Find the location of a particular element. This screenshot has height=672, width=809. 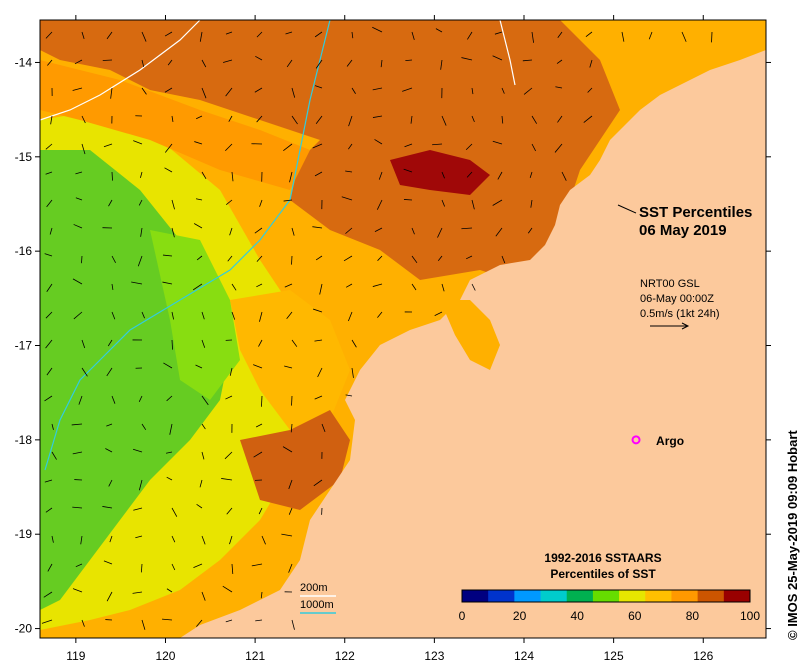

ocean-orange-north-strip is located at coordinates (175, 125).